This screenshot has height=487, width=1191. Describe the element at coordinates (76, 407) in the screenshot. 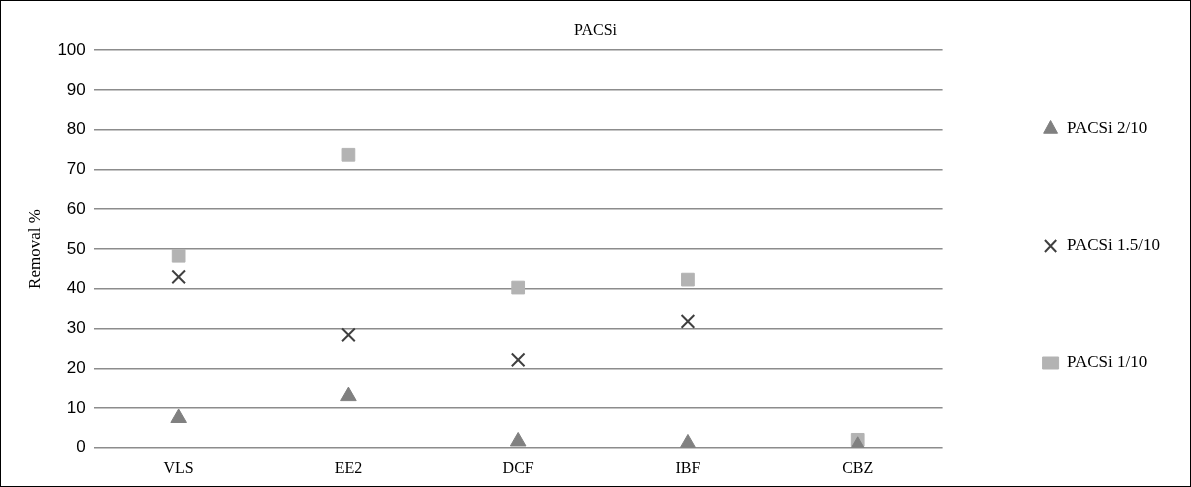

I see `y-tick-label: 10` at that location.